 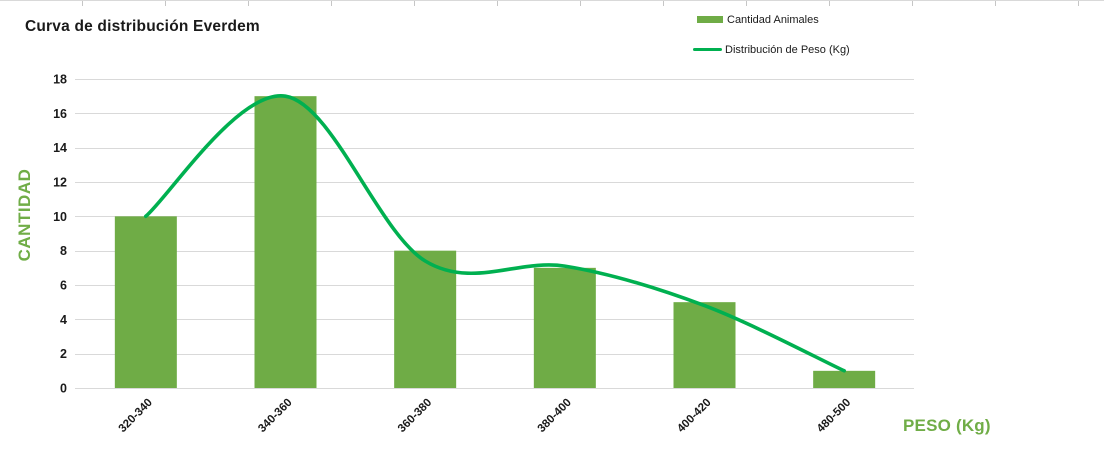 I want to click on x-axis-title: PESO (Kg), so click(x=947, y=425).